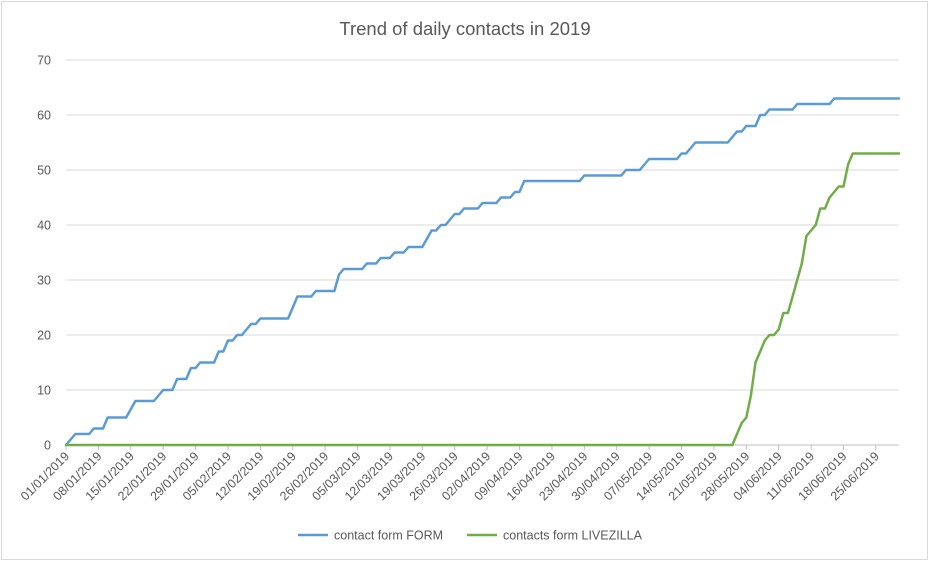 Image resolution: width=931 pixels, height=563 pixels. What do you see at coordinates (470, 536) in the screenshot?
I see `legend: contact form FORM contacts form LIVEZILLA` at bounding box center [470, 536].